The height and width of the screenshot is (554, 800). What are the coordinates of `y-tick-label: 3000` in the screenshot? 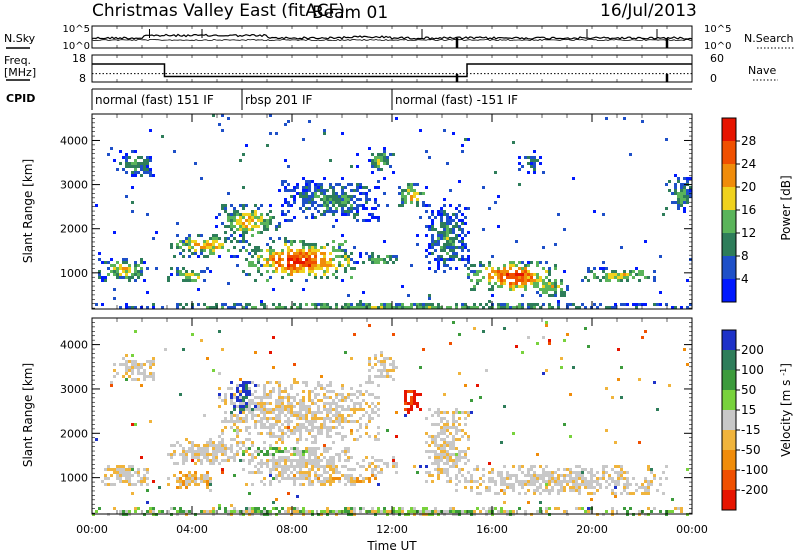 It's located at (74, 389).